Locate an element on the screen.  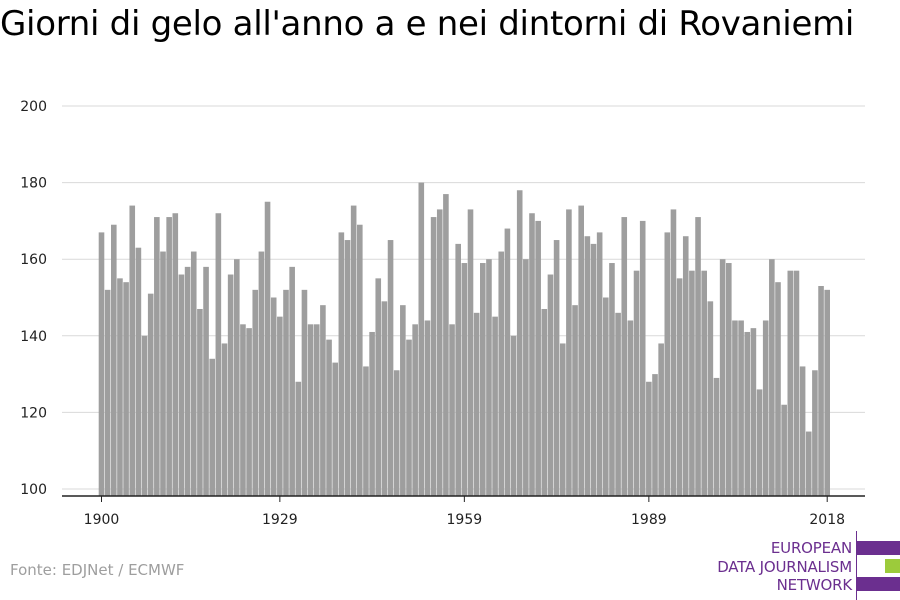
x-tick-label: 1959 is located at coordinates (465, 520).